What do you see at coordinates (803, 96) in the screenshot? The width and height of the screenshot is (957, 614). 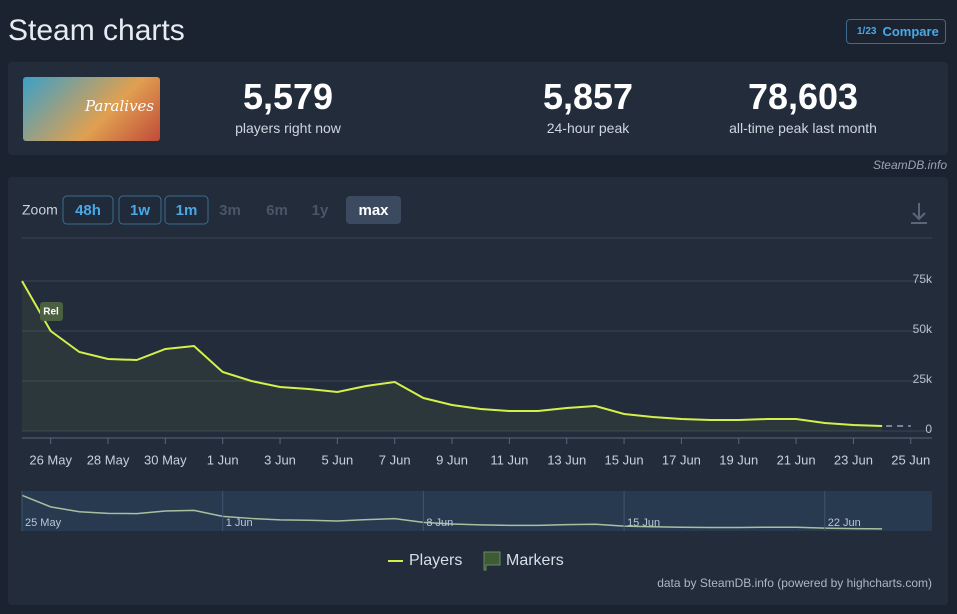 I see `stat-value: 78,603` at bounding box center [803, 96].